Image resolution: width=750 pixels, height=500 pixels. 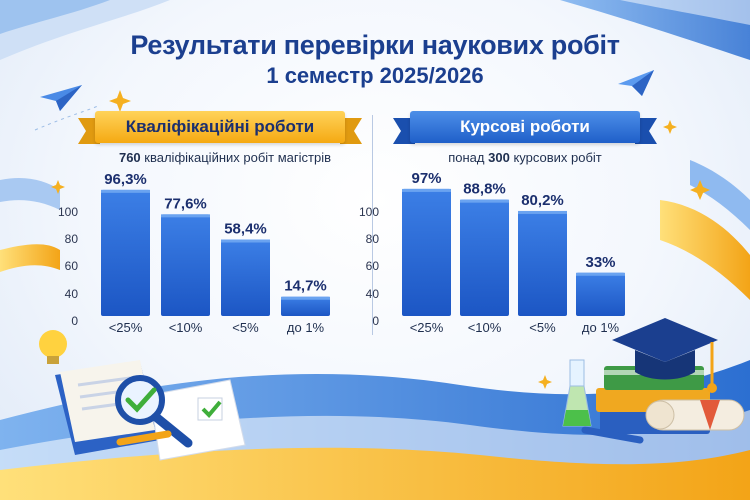 I want to click on panel-ribbon-coursework: Курсові роботи, so click(x=525, y=127).